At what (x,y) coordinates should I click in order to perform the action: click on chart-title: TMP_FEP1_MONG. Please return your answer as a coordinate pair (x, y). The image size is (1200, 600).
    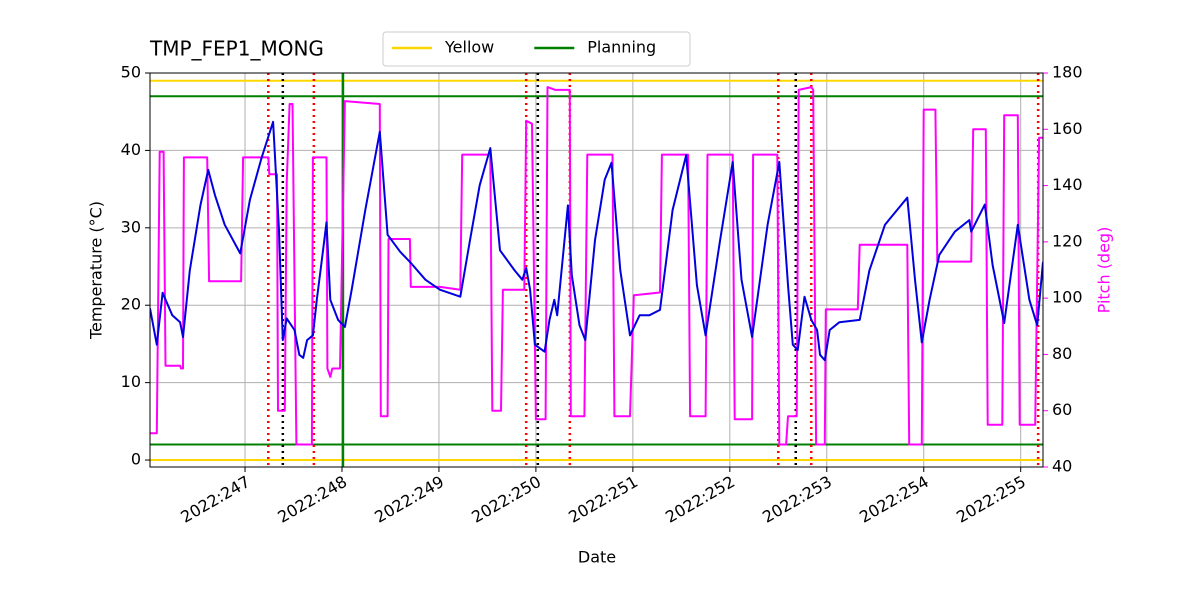
    Looking at the image, I should click on (236, 49).